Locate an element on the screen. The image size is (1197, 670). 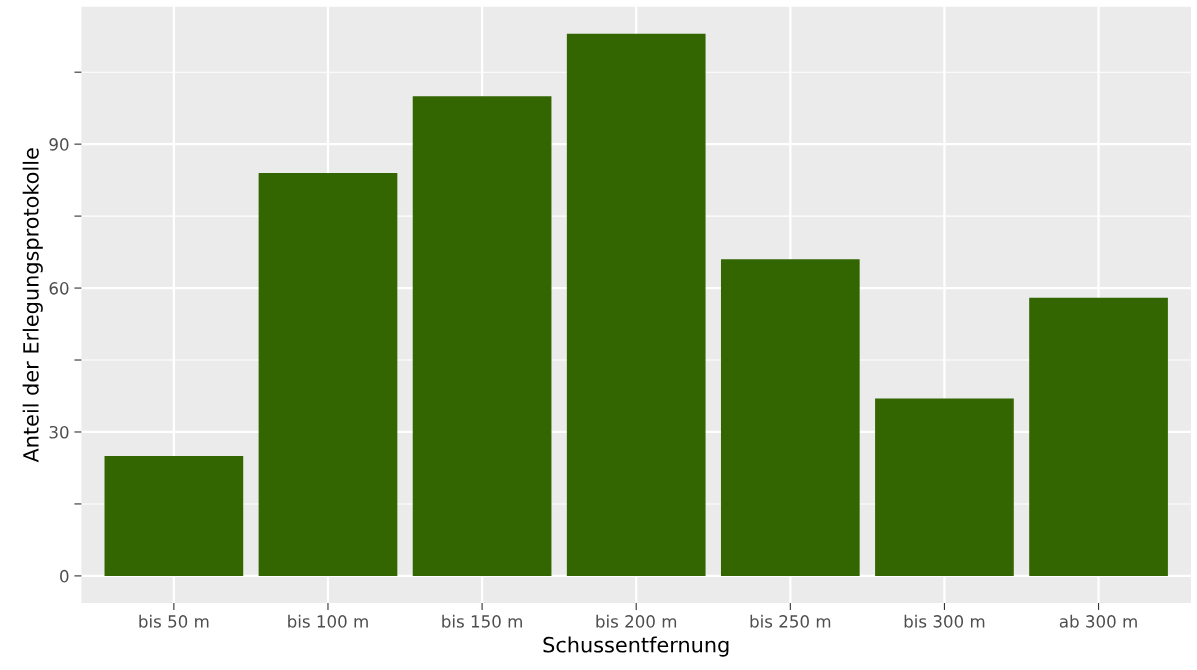
y-tick-label: 0 is located at coordinates (64, 576).